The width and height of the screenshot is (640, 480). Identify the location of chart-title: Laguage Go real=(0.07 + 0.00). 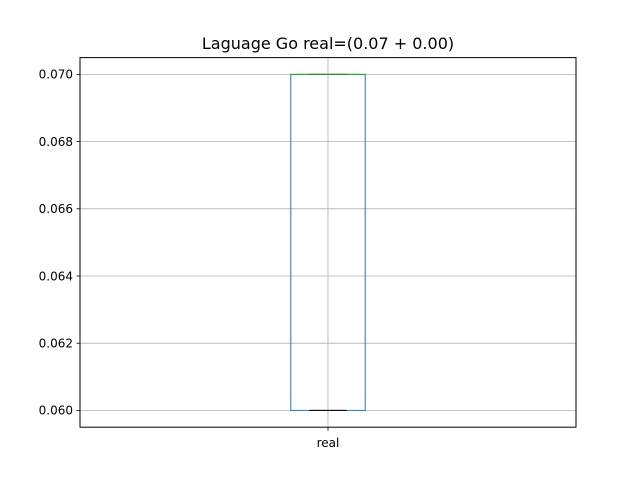
(328, 43).